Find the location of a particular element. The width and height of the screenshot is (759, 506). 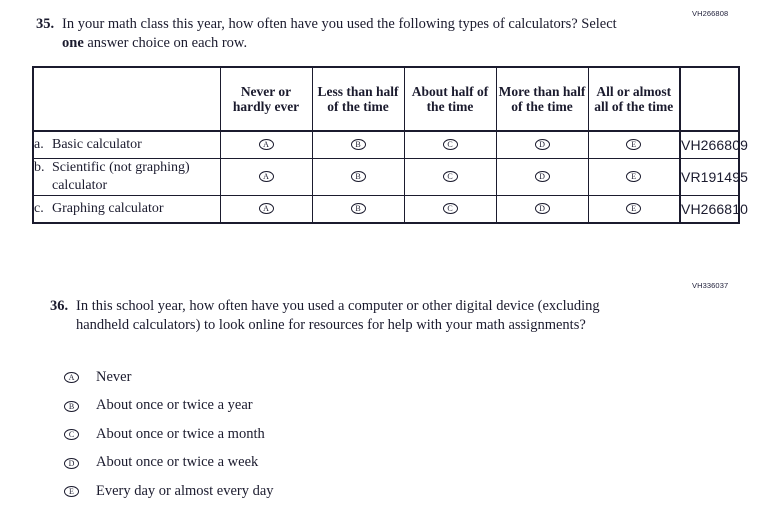

matrix-item-code-c: VH266810 is located at coordinates (713, 209).